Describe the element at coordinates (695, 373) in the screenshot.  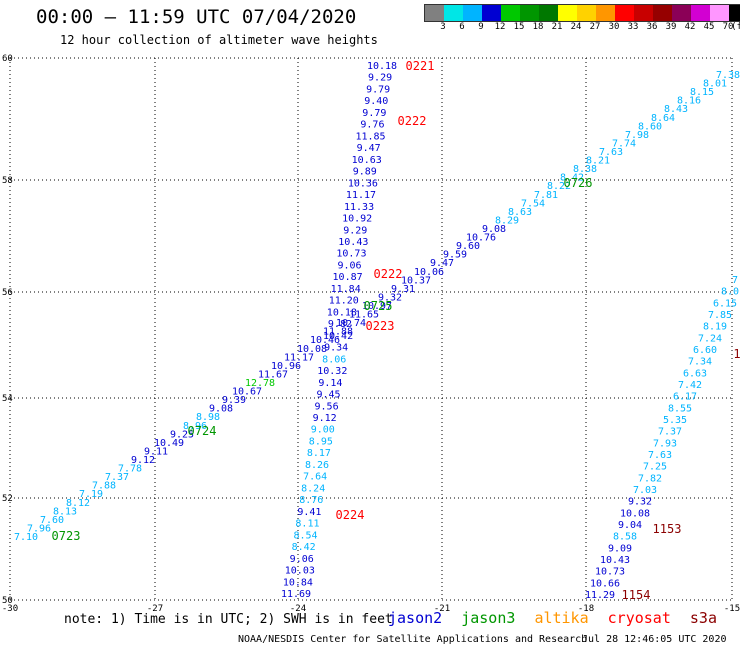
I see `wave-height-value: 6.63` at that location.